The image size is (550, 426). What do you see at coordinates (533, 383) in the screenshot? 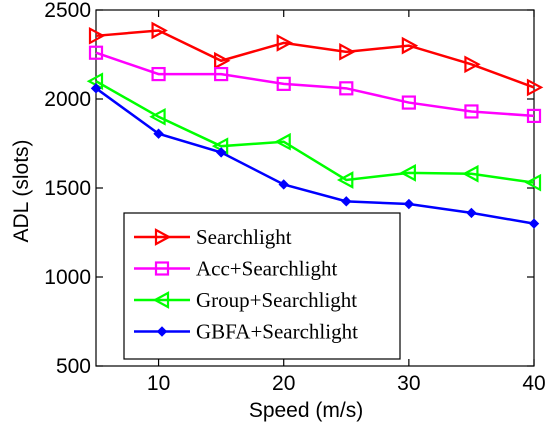
I see `x-tick-label: 40` at bounding box center [533, 383].